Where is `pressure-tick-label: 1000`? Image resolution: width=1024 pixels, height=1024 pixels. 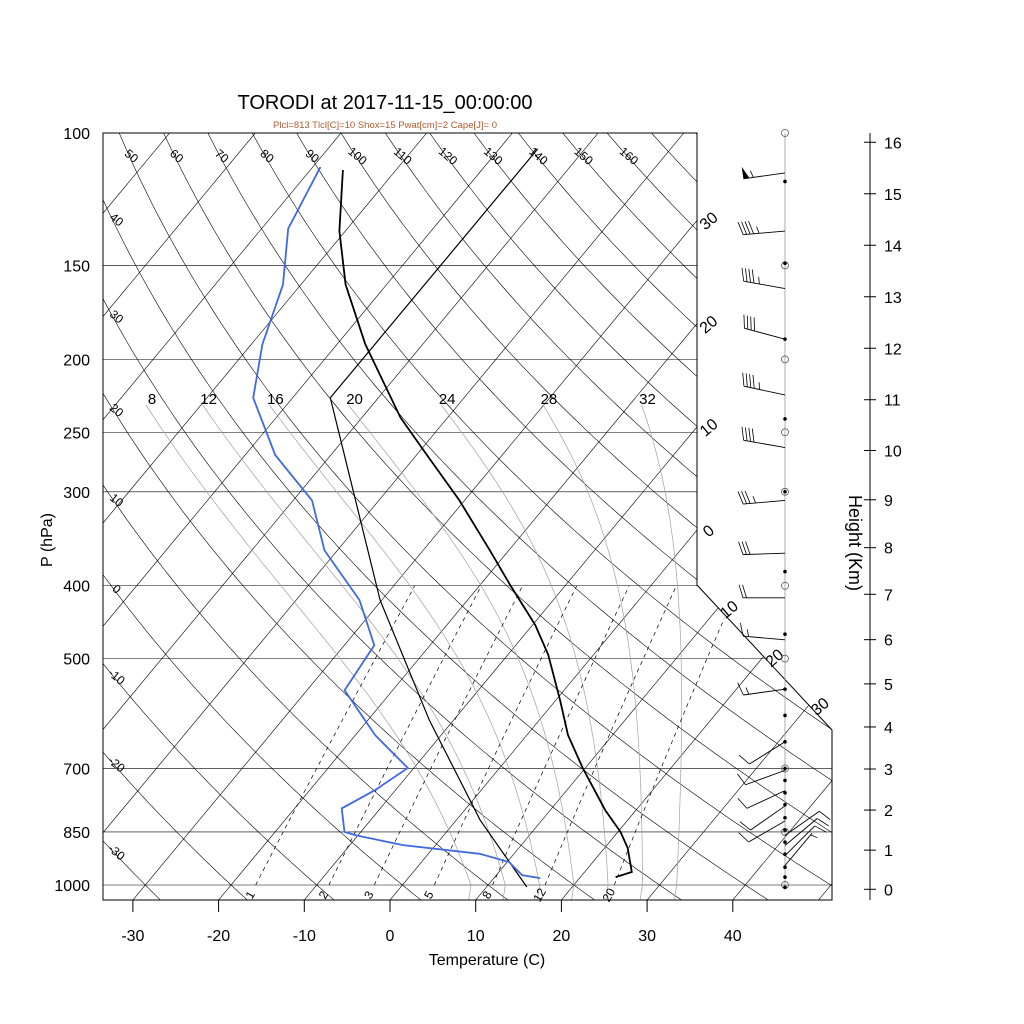 pressure-tick-label: 1000 is located at coordinates (72, 886).